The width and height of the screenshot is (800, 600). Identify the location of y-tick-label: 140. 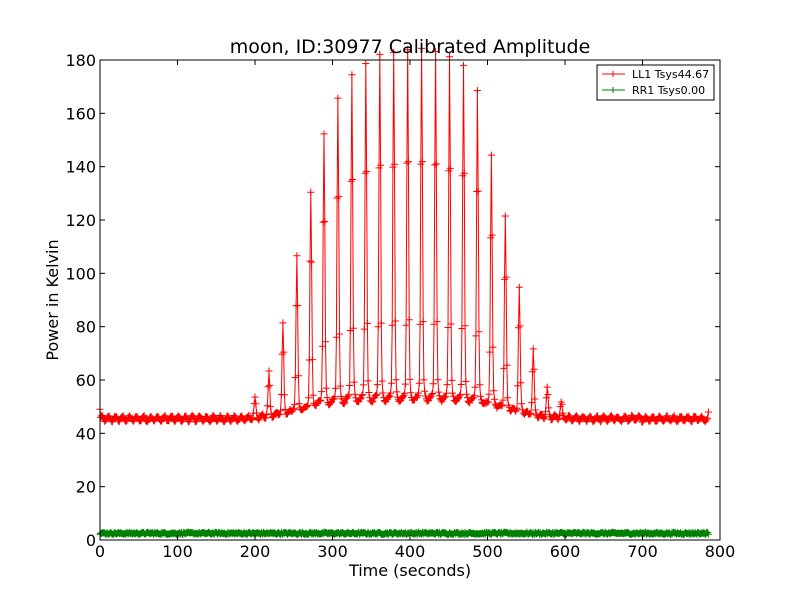
(80, 167).